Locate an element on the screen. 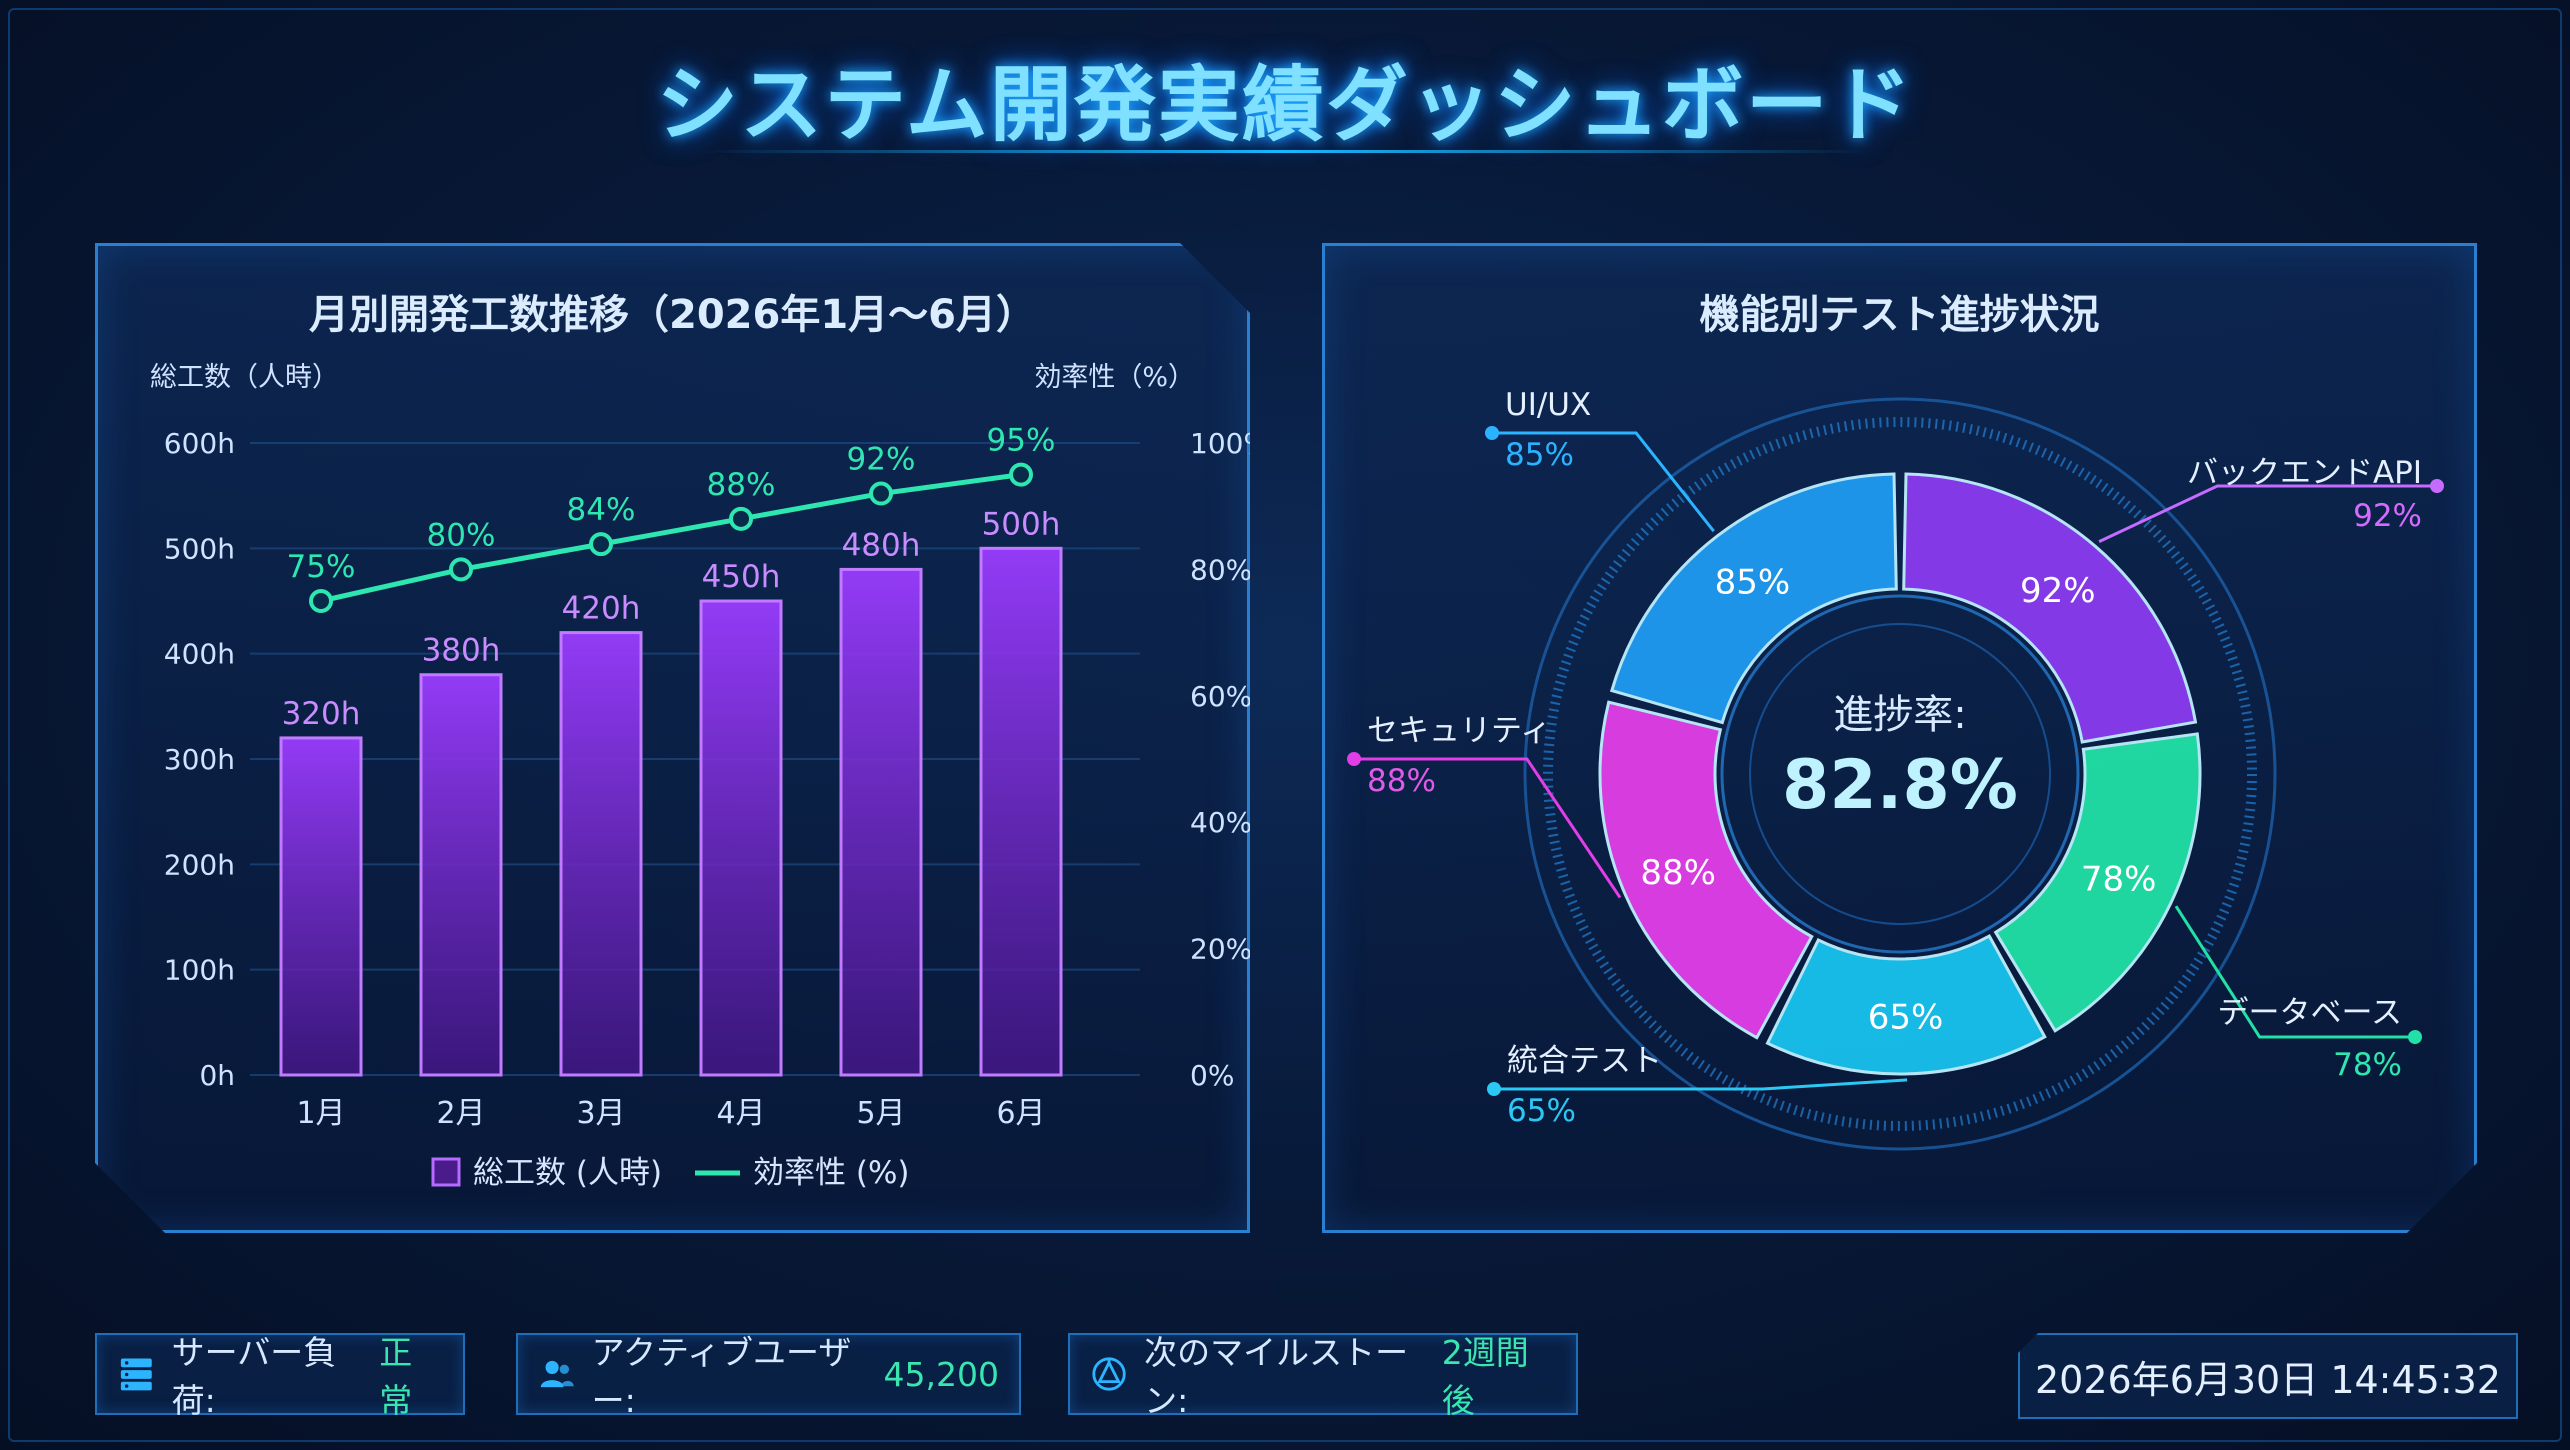 This screenshot has width=2570, height=1450. bar-value-label: 420h is located at coordinates (601, 609).